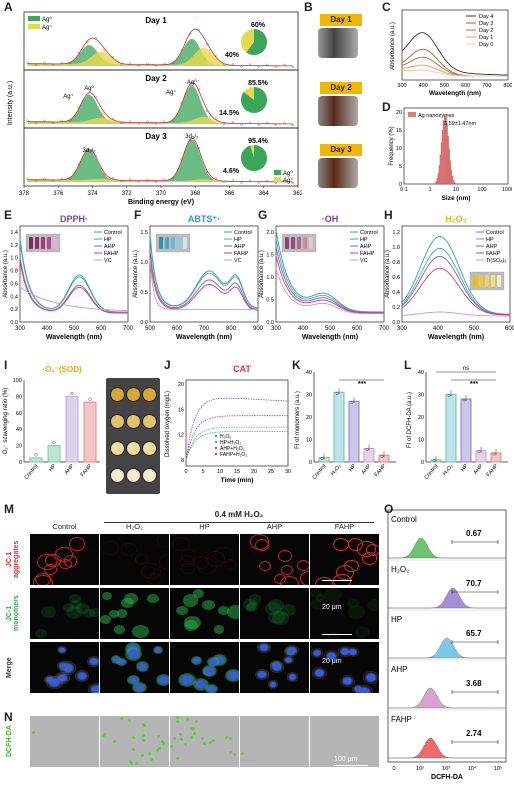 The width and height of the screenshot is (514, 786). Describe the element at coordinates (229, 194) in the screenshot. I see `a-xtick-label-6: 366` at that location.